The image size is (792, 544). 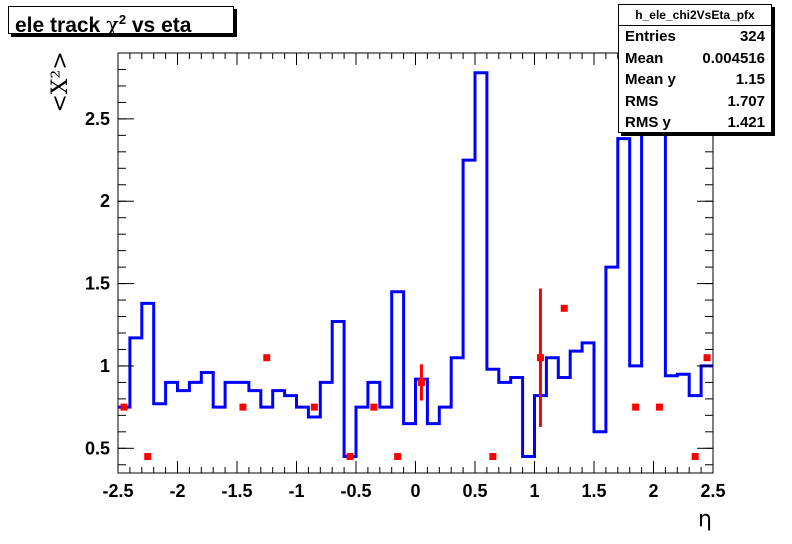 What do you see at coordinates (650, 79) in the screenshot?
I see `stats-label: Mean y` at bounding box center [650, 79].